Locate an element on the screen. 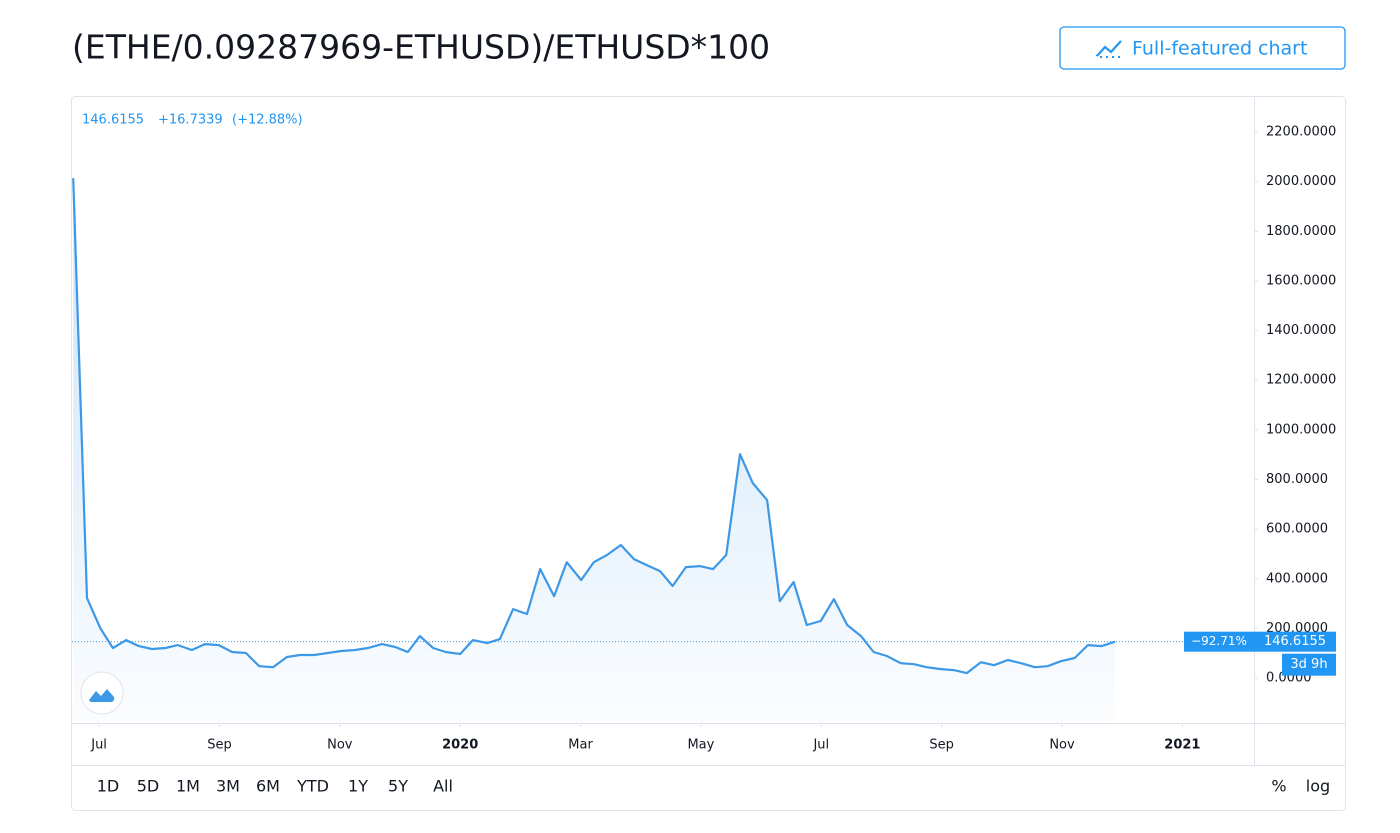 This screenshot has height=833, width=1400. change-tag-label: −92.71% is located at coordinates (1219, 641).